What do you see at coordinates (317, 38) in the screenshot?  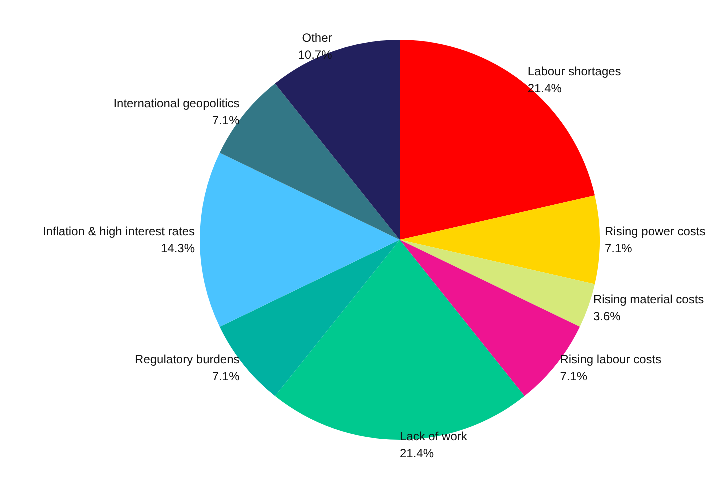 I see `slice-label: Other` at bounding box center [317, 38].